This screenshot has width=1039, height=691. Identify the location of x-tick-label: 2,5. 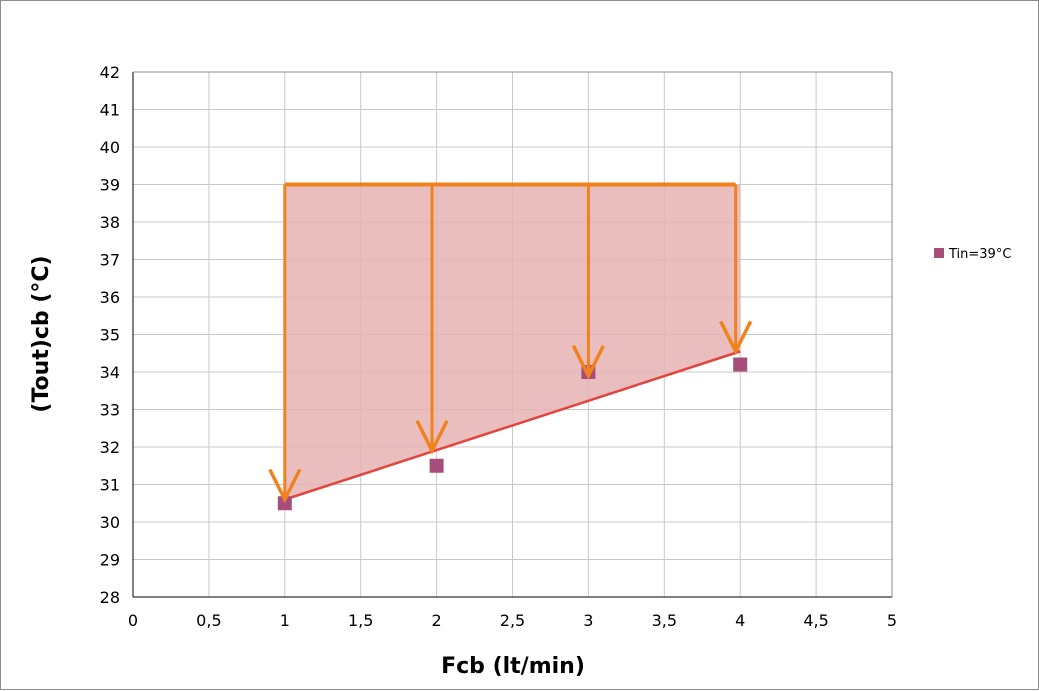
(512, 620).